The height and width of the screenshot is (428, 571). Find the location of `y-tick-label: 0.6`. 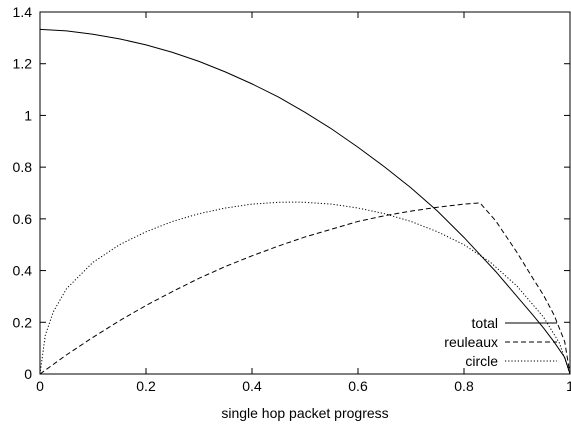

y-tick-label: 0.6 is located at coordinates (23, 219).